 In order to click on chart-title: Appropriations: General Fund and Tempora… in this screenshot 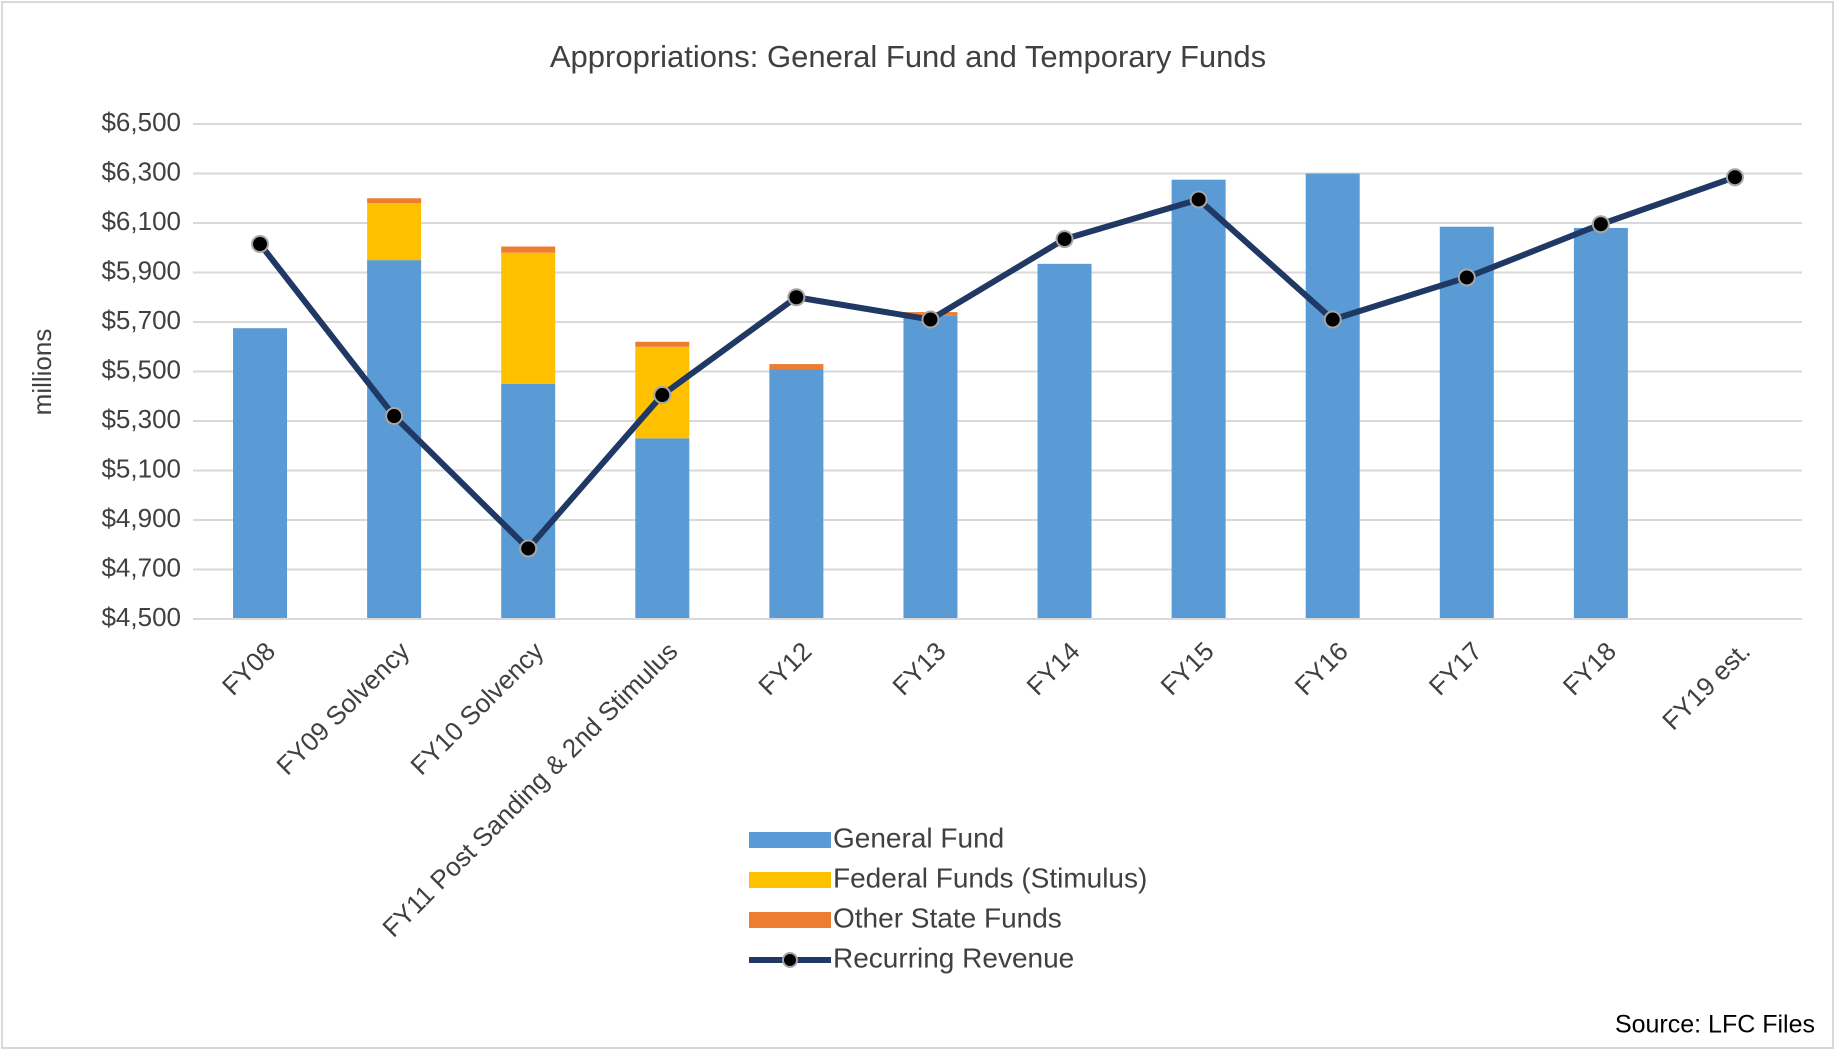, I will do `click(908, 56)`.